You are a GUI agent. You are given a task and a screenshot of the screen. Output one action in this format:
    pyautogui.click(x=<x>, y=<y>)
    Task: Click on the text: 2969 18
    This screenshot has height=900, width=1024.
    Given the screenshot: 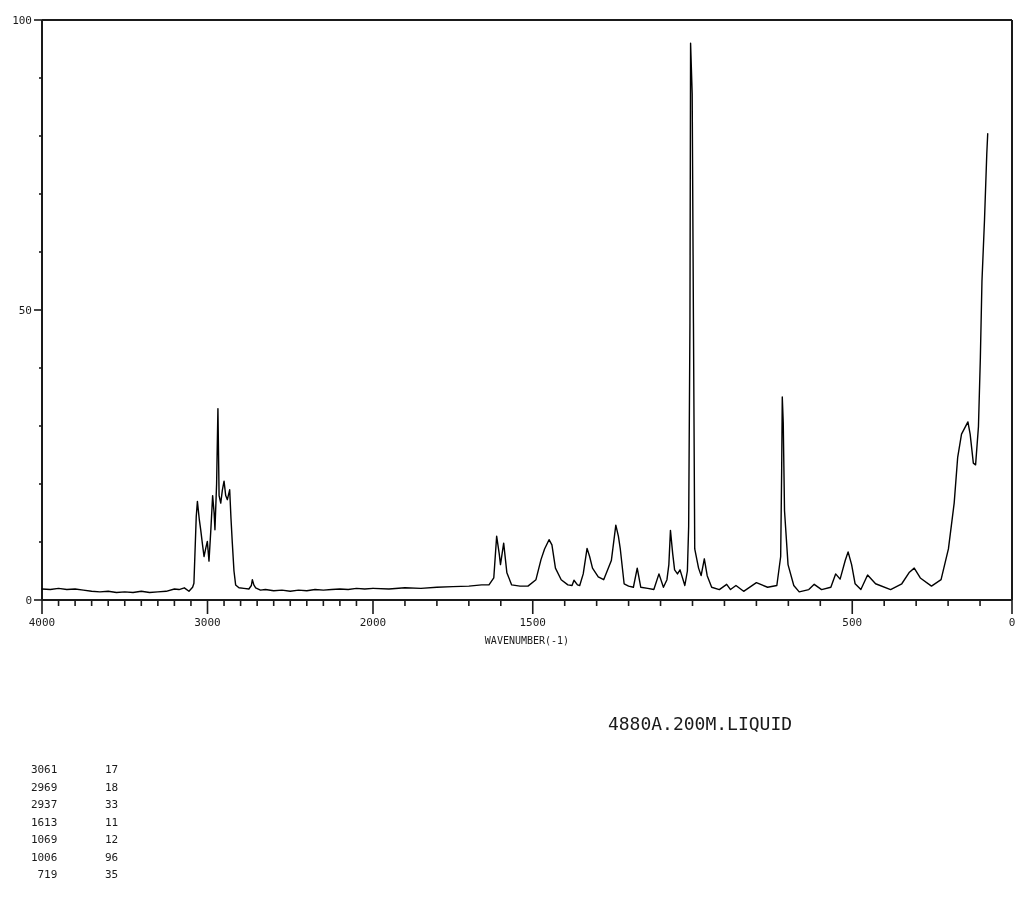 What is the action you would take?
    pyautogui.click(x=74, y=787)
    